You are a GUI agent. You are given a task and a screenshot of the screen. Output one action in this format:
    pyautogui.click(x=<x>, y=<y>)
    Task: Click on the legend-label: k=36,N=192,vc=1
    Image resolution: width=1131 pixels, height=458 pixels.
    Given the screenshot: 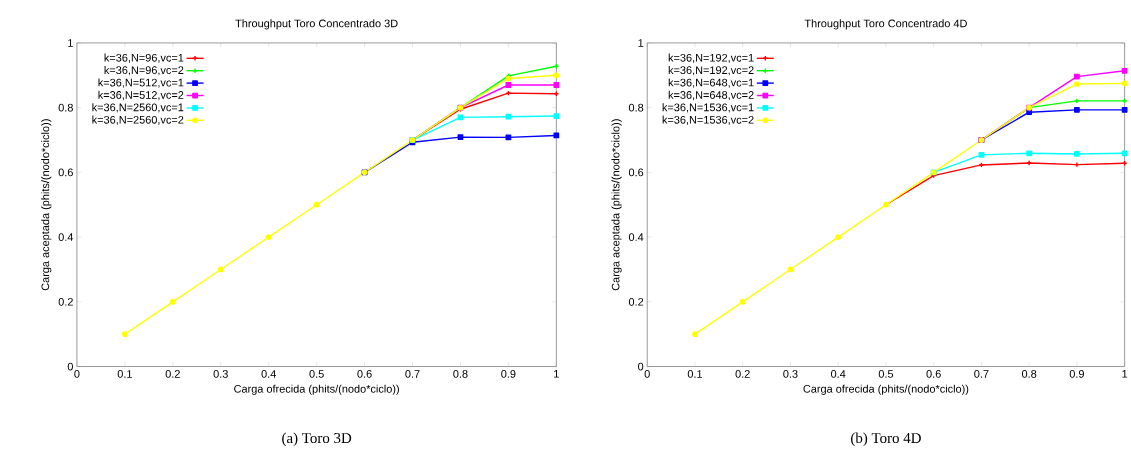 What is the action you would take?
    pyautogui.click(x=711, y=58)
    